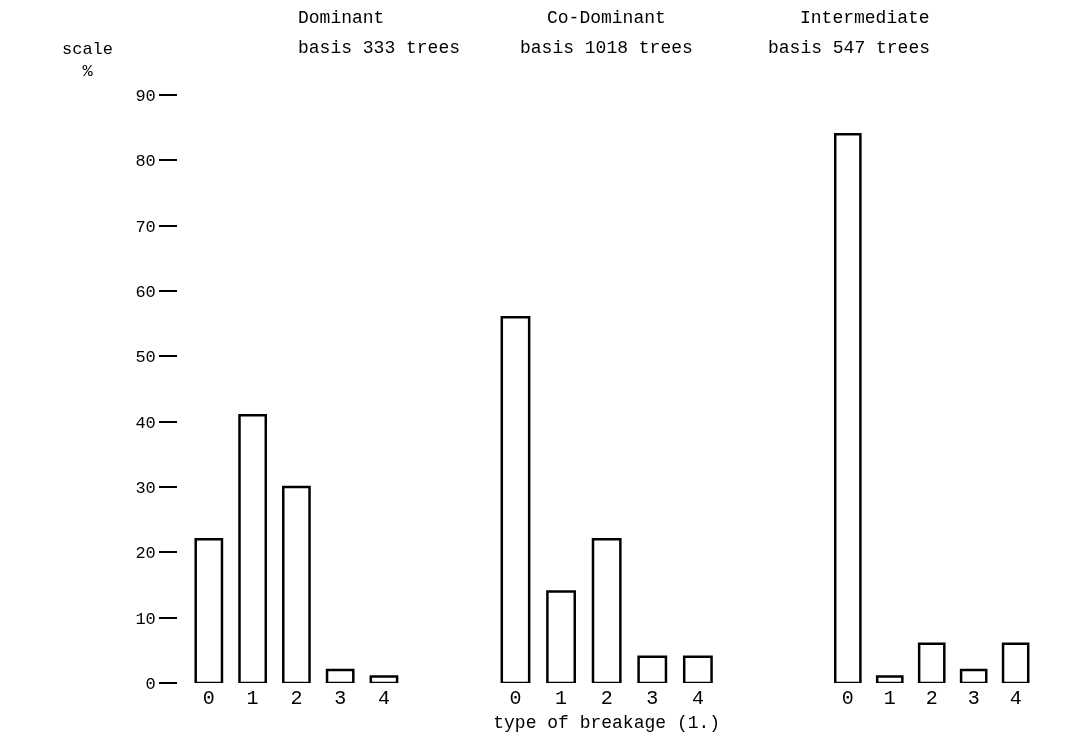 The image size is (1065, 753). Describe the element at coordinates (88, 61) in the screenshot. I see `y-axis-title: scale %` at that location.